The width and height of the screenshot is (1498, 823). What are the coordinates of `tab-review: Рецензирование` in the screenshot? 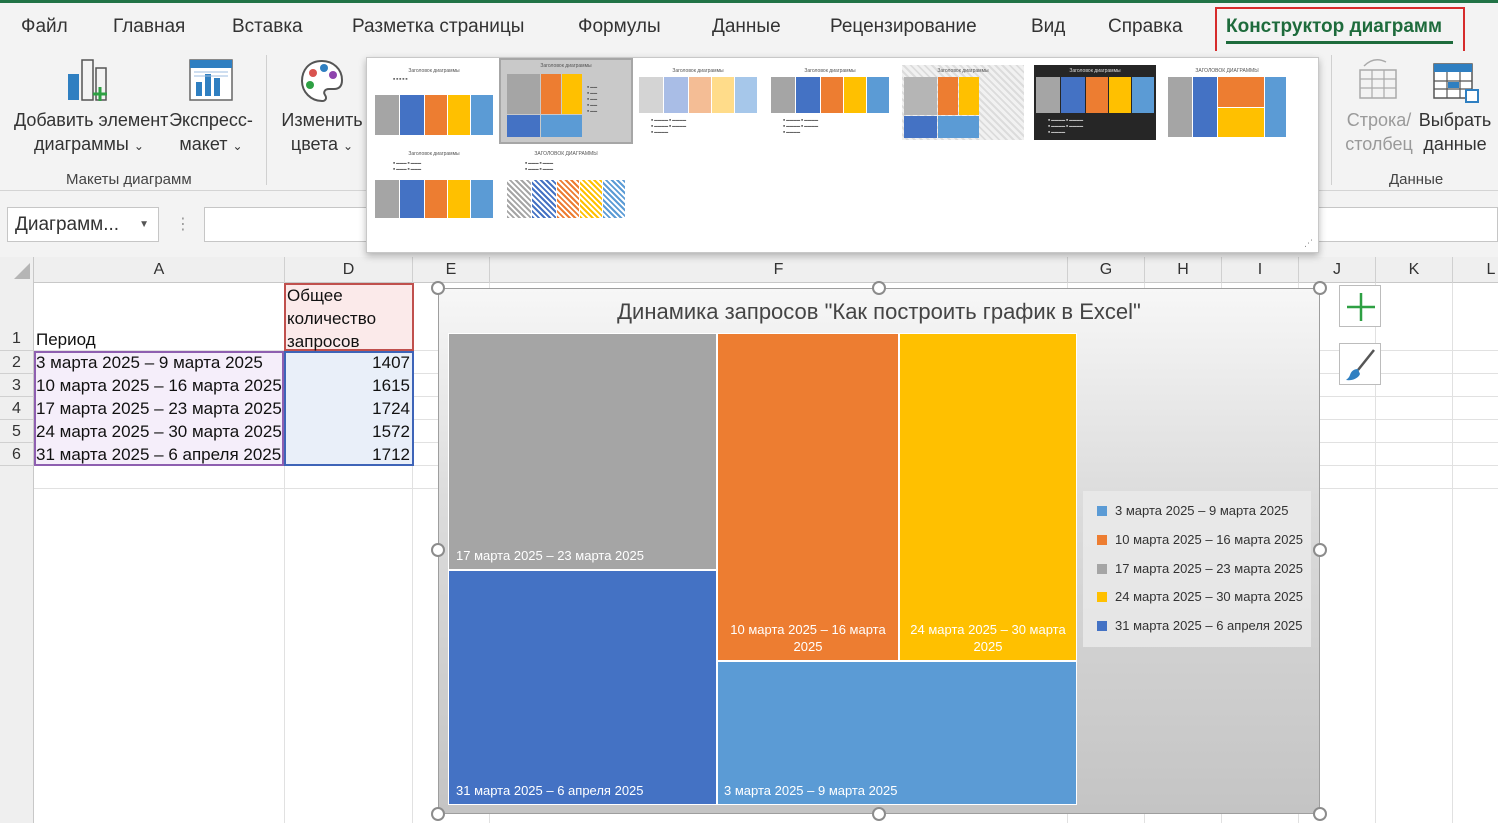 It's located at (903, 26).